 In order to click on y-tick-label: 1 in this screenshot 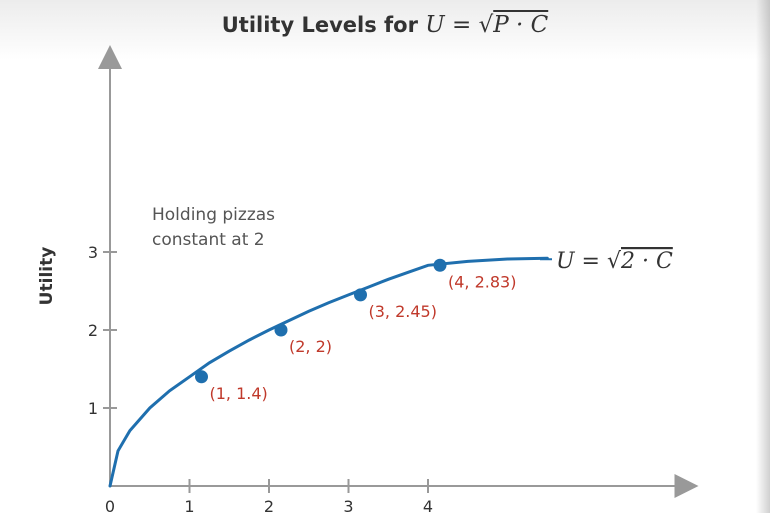, I will do `click(93, 408)`.